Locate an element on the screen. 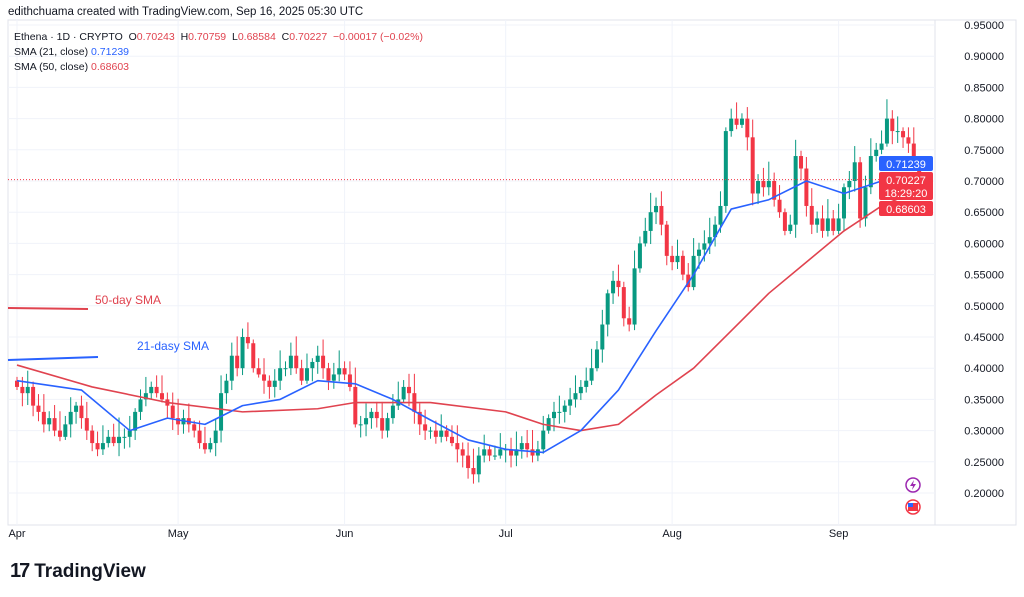  high-label: H is located at coordinates (184, 37).